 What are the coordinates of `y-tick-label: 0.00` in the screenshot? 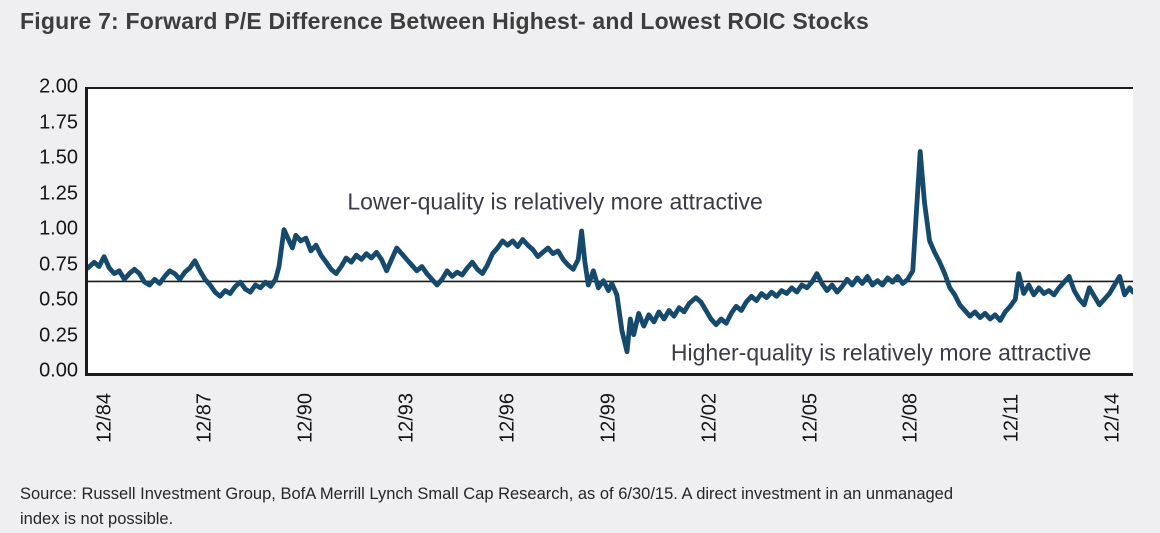 It's located at (58, 370).